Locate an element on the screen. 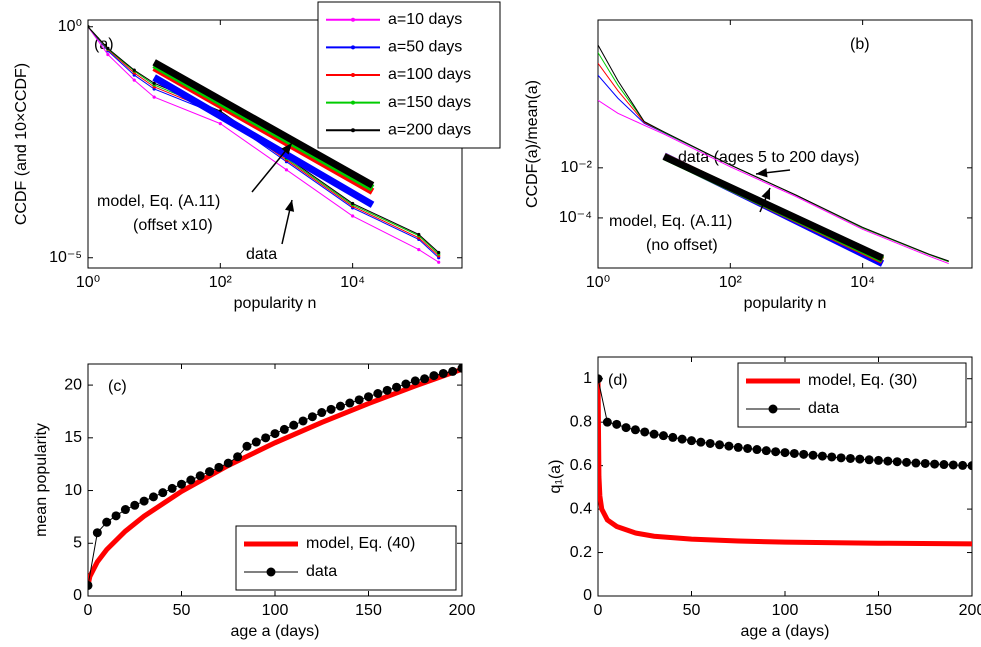 The height and width of the screenshot is (647, 981). x-tick-label: 150 is located at coordinates (368, 610).